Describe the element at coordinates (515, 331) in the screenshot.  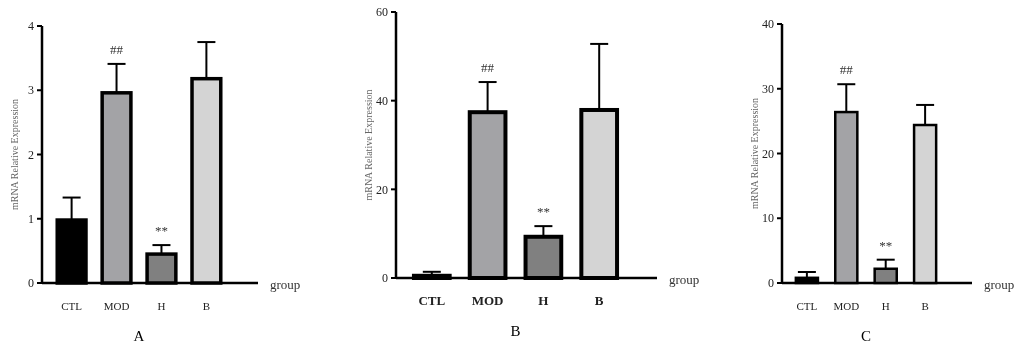
I see `text: B` at that location.